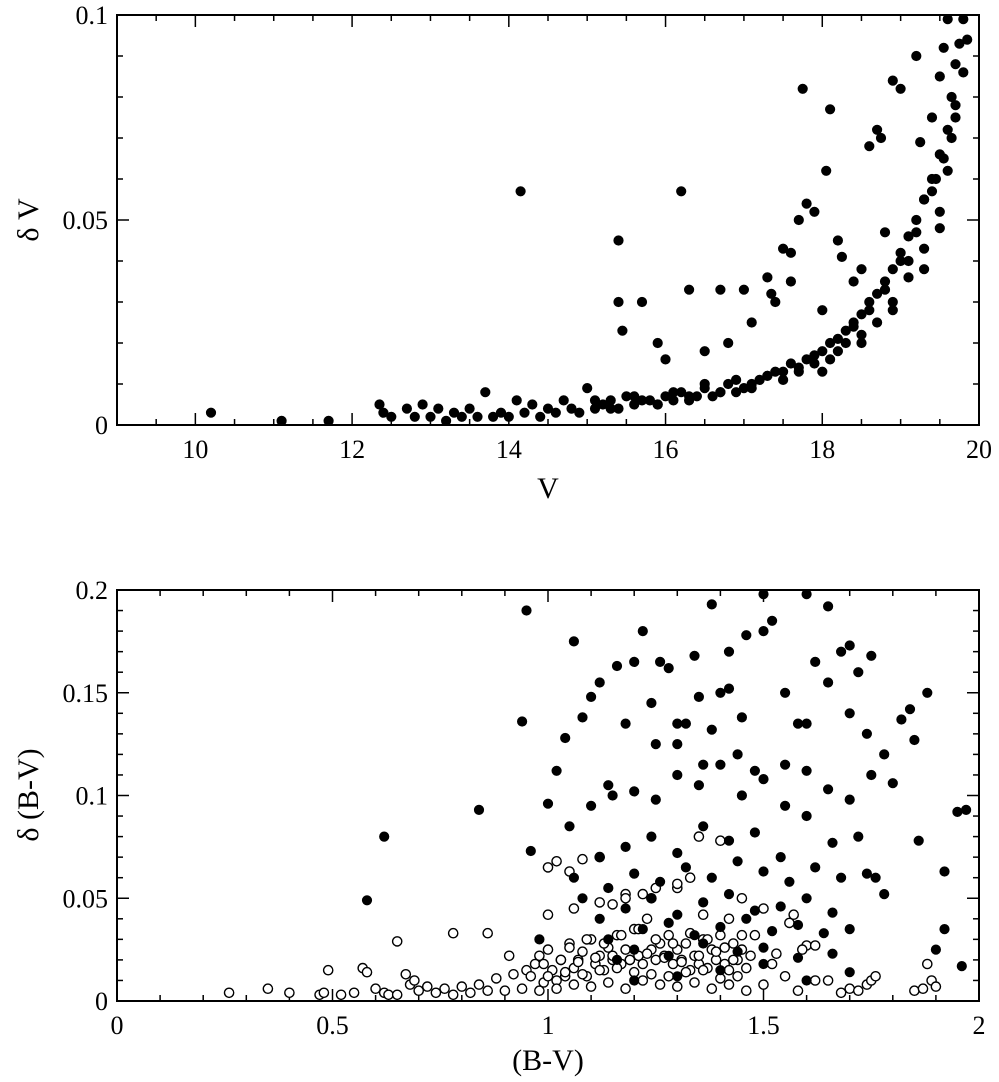 Image resolution: width=999 pixels, height=1082 pixels. I want to click on top-x-tick-label: 20, so click(979, 449).